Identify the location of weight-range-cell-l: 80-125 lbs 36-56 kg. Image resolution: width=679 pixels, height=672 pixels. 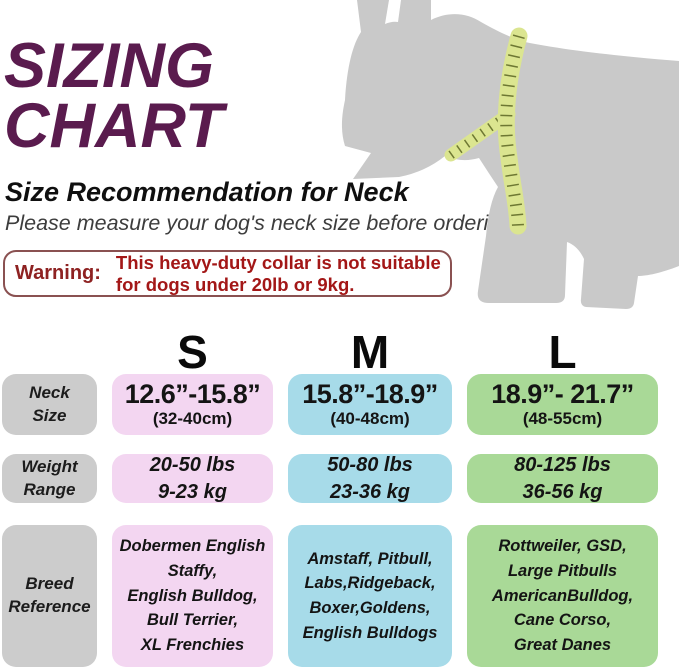
(562, 478).